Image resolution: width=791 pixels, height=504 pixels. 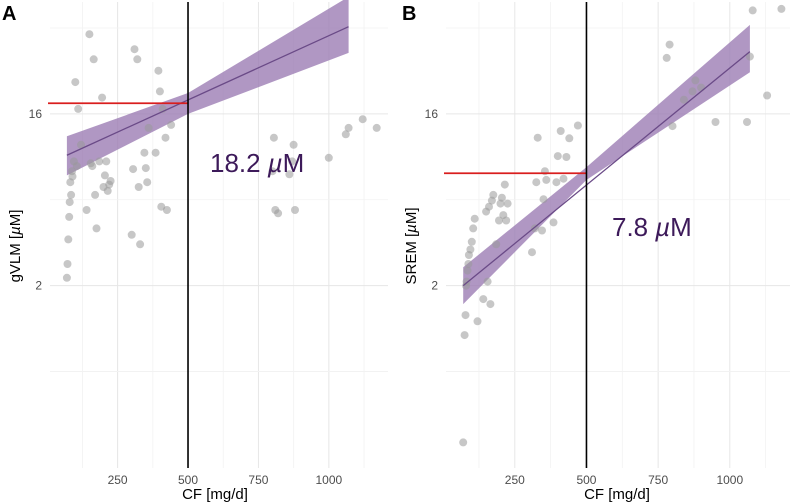 What do you see at coordinates (681, 227) in the screenshot?
I see `panel-b-annotation-unit: M` at bounding box center [681, 227].